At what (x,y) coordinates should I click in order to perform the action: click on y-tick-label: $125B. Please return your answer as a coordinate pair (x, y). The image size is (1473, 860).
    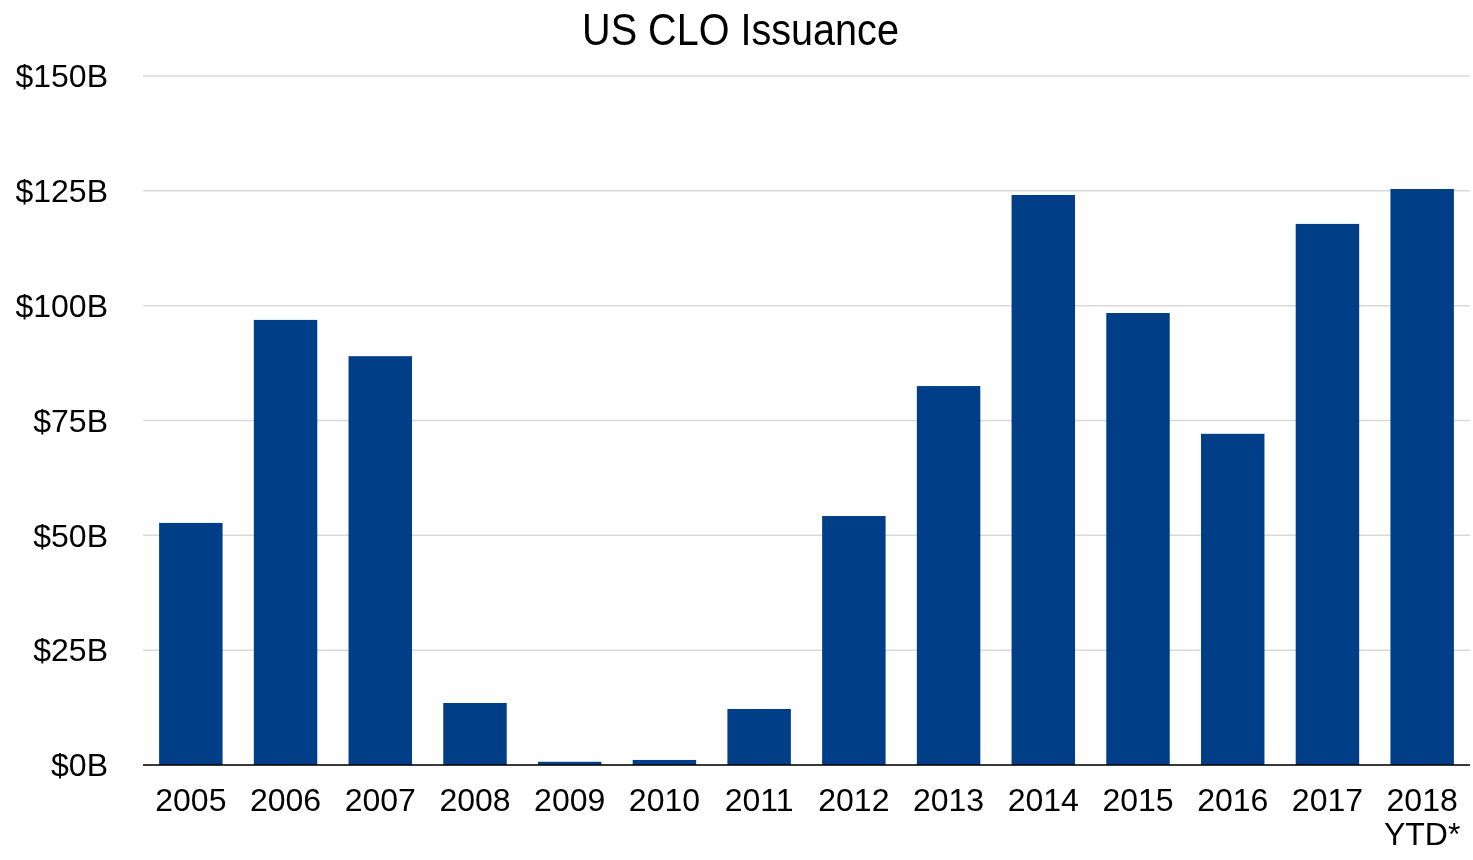
    Looking at the image, I should click on (61, 191).